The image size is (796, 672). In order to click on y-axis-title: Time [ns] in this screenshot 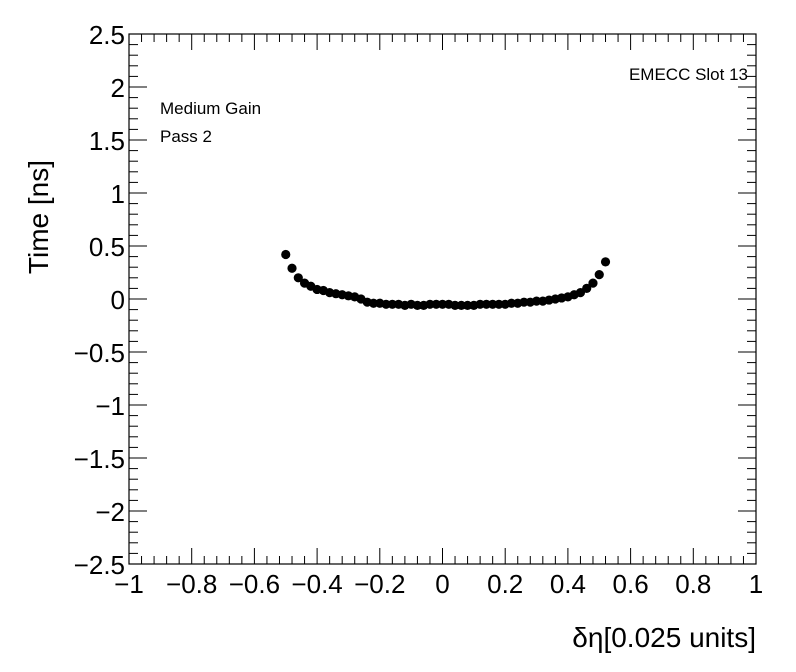, I will do `click(38, 217)`.